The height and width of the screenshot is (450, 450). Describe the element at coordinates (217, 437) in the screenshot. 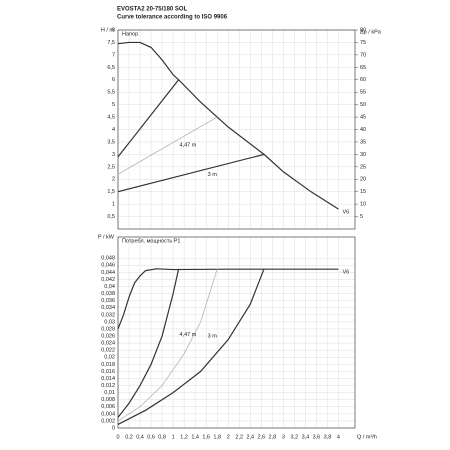

I see `x-tick-label: 1,8` at that location.